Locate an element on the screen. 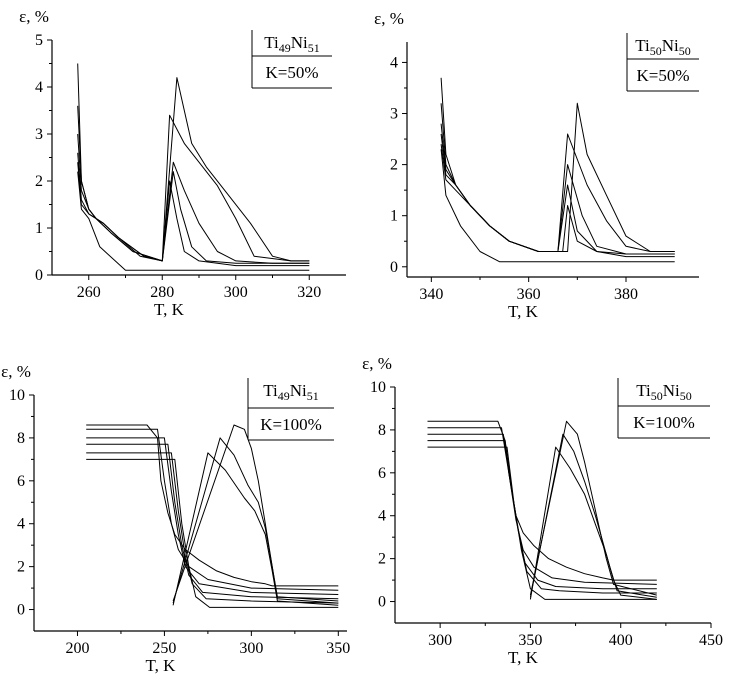 The image size is (731, 696). x-tick-label: 250 is located at coordinates (164, 648).